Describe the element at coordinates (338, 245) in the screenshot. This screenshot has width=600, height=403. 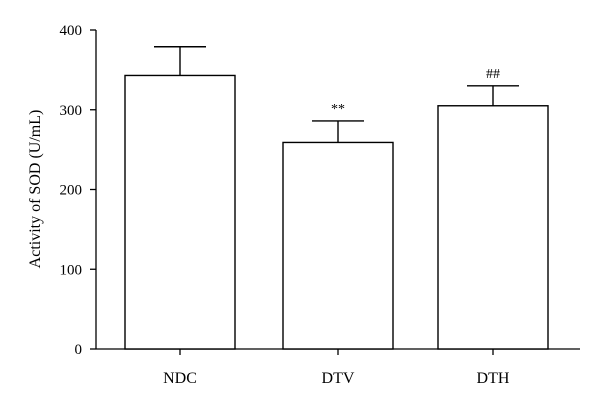
I see `bar-dtv` at that location.